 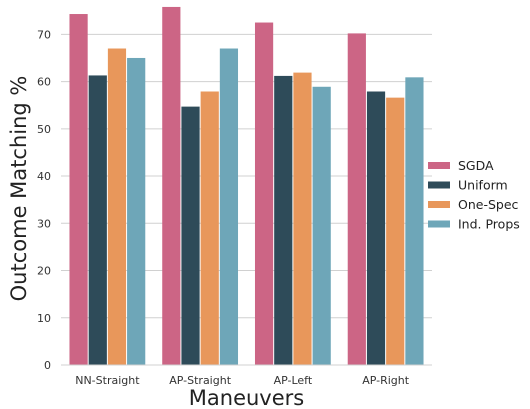 I want to click on bar-uniform-ap-straight, so click(x=190, y=235).